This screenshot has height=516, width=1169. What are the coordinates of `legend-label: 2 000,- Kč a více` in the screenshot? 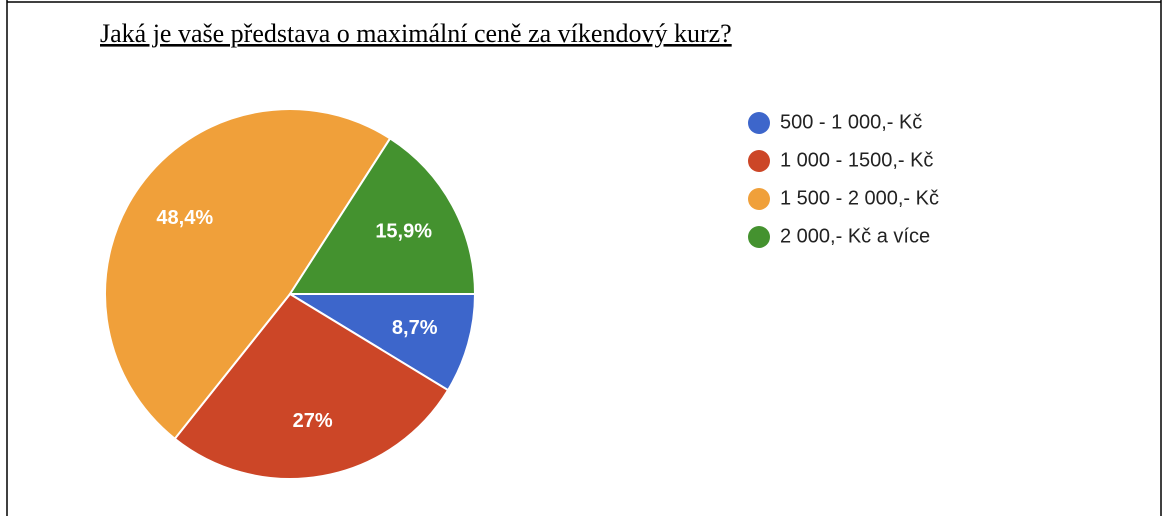 It's located at (855, 236).